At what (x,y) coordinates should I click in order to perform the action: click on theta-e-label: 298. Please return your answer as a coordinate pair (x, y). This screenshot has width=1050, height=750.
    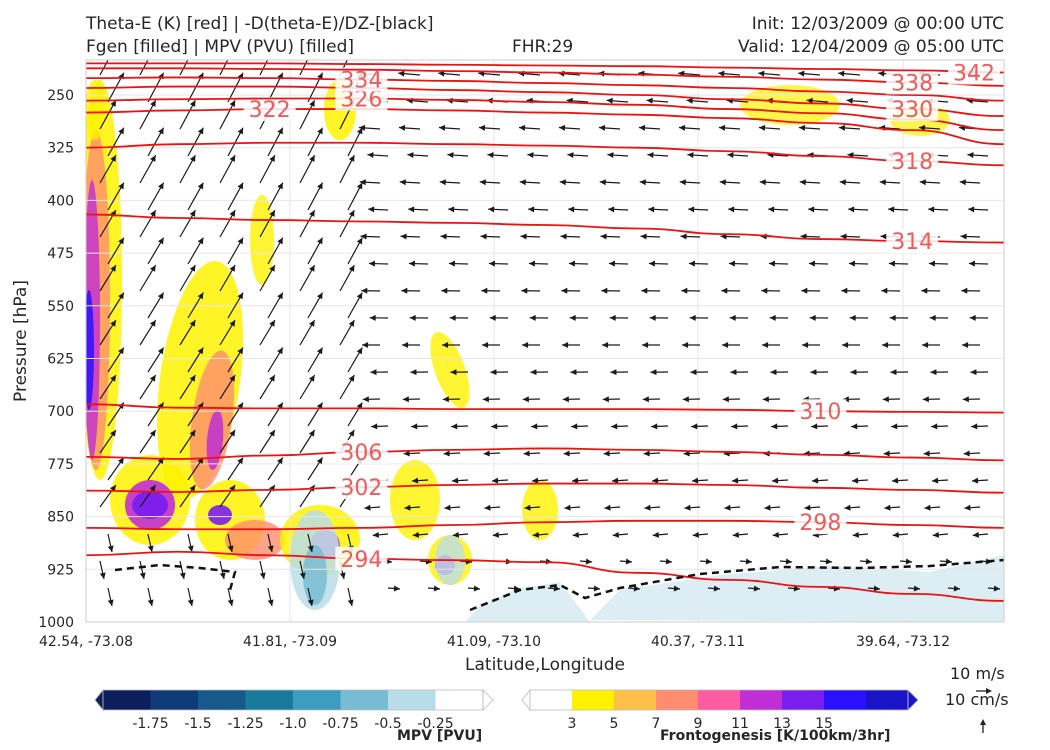
    Looking at the image, I should click on (820, 523).